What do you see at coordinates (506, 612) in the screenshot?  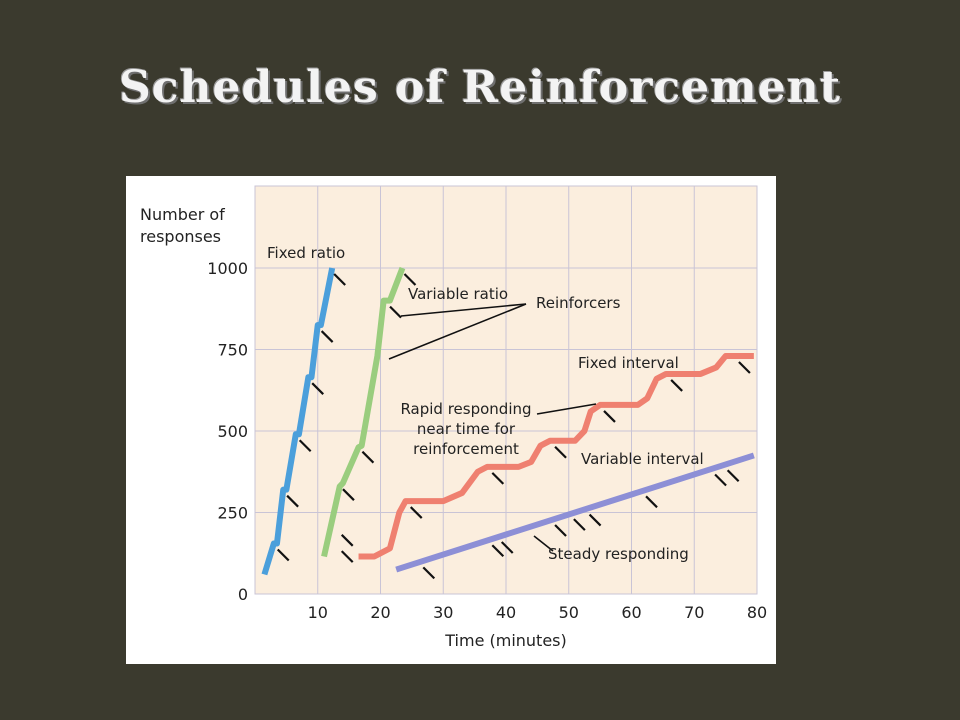 I see `x-tick-label: 40` at bounding box center [506, 612].